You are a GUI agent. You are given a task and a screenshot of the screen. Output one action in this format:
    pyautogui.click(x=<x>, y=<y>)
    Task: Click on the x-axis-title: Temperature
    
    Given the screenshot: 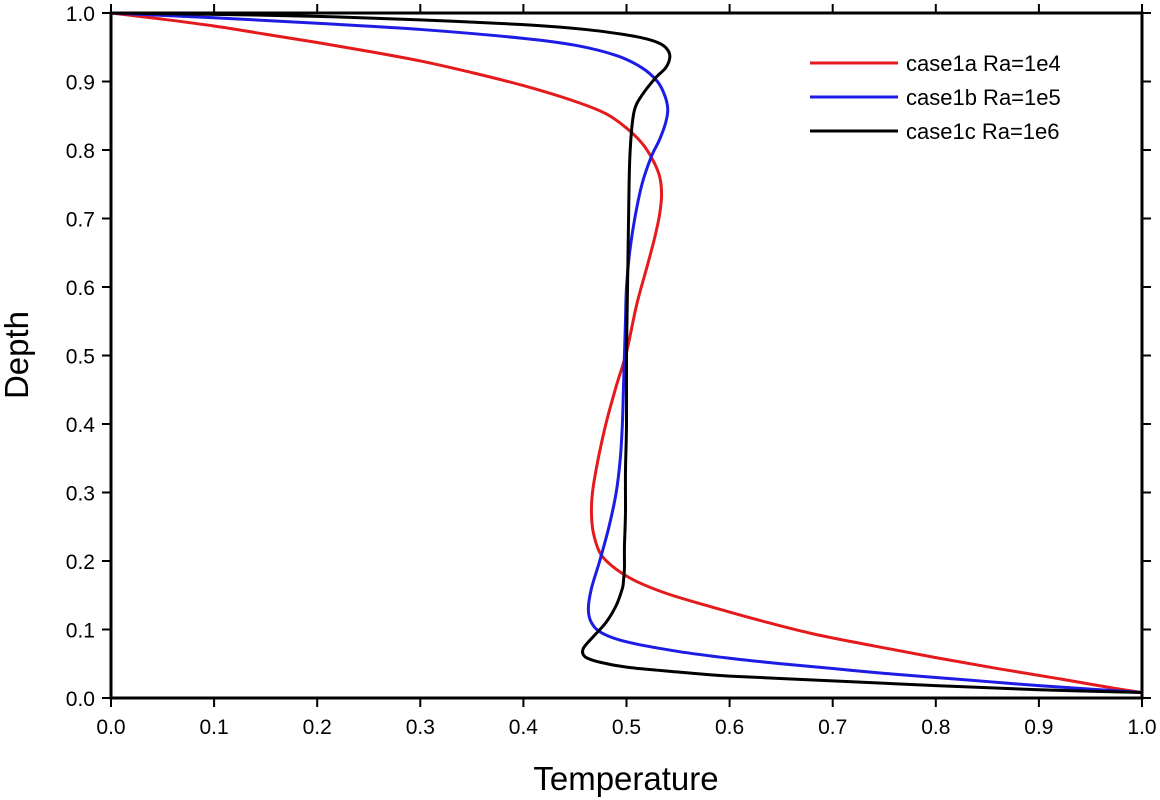 What is the action you would take?
    pyautogui.click(x=625, y=778)
    